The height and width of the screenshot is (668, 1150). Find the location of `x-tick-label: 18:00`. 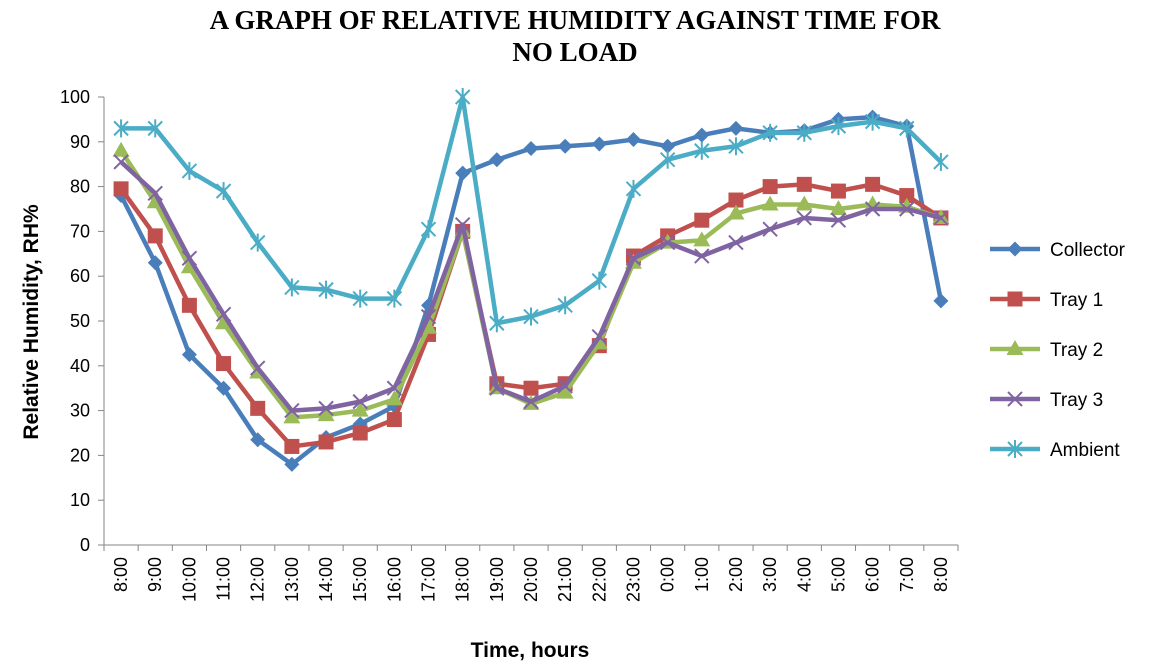

x-tick-label: 18:00 is located at coordinates (463, 579).